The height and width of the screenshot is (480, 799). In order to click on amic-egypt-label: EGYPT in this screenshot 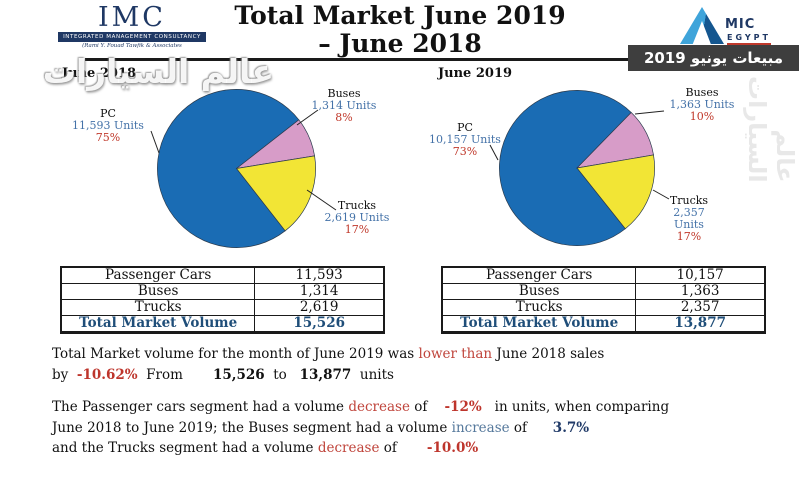, I will do `click(749, 39)`.